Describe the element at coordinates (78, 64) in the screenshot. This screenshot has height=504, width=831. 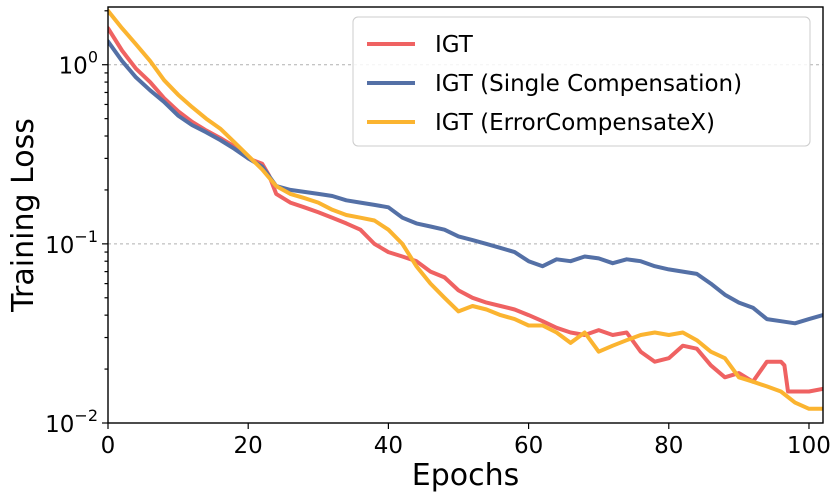
I see `y-tick-label-0: 10⁰` at that location.